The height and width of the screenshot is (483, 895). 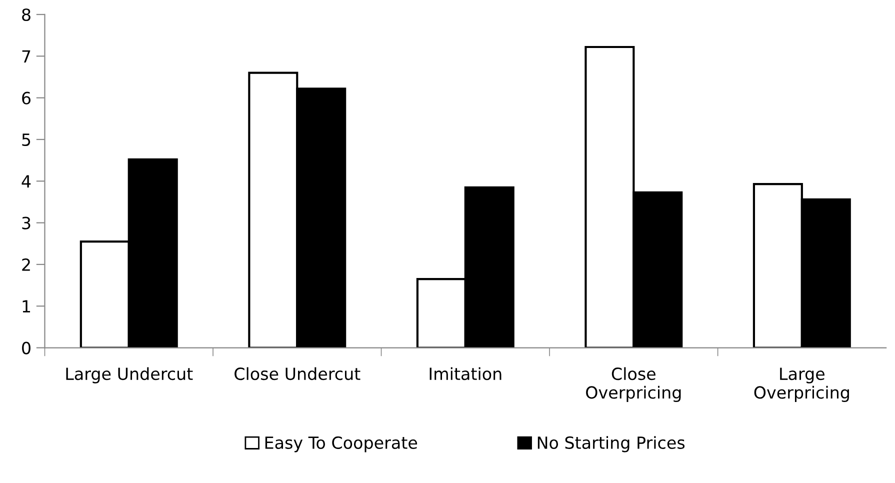 I want to click on y-tick-label: 8, so click(x=26, y=15).